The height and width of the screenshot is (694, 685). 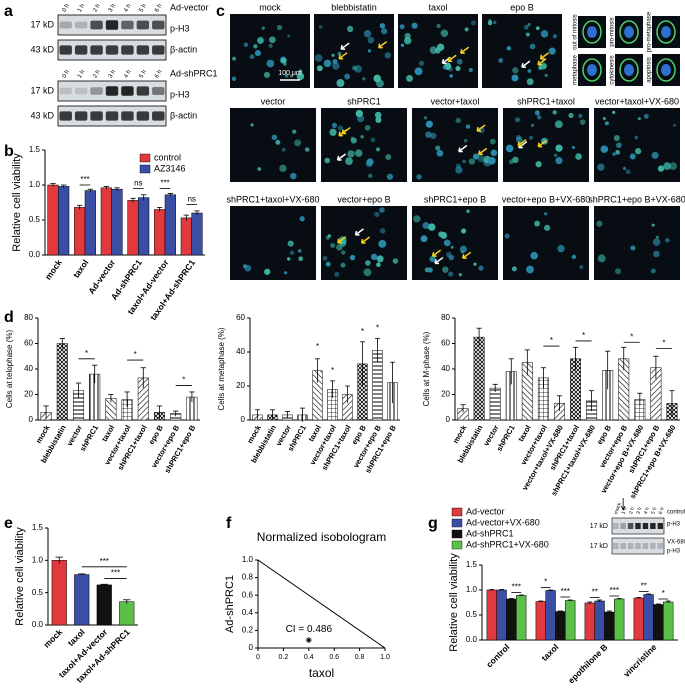 What do you see at coordinates (20, 576) in the screenshot?
I see `y-axis-label: Relative cell viability` at bounding box center [20, 576].